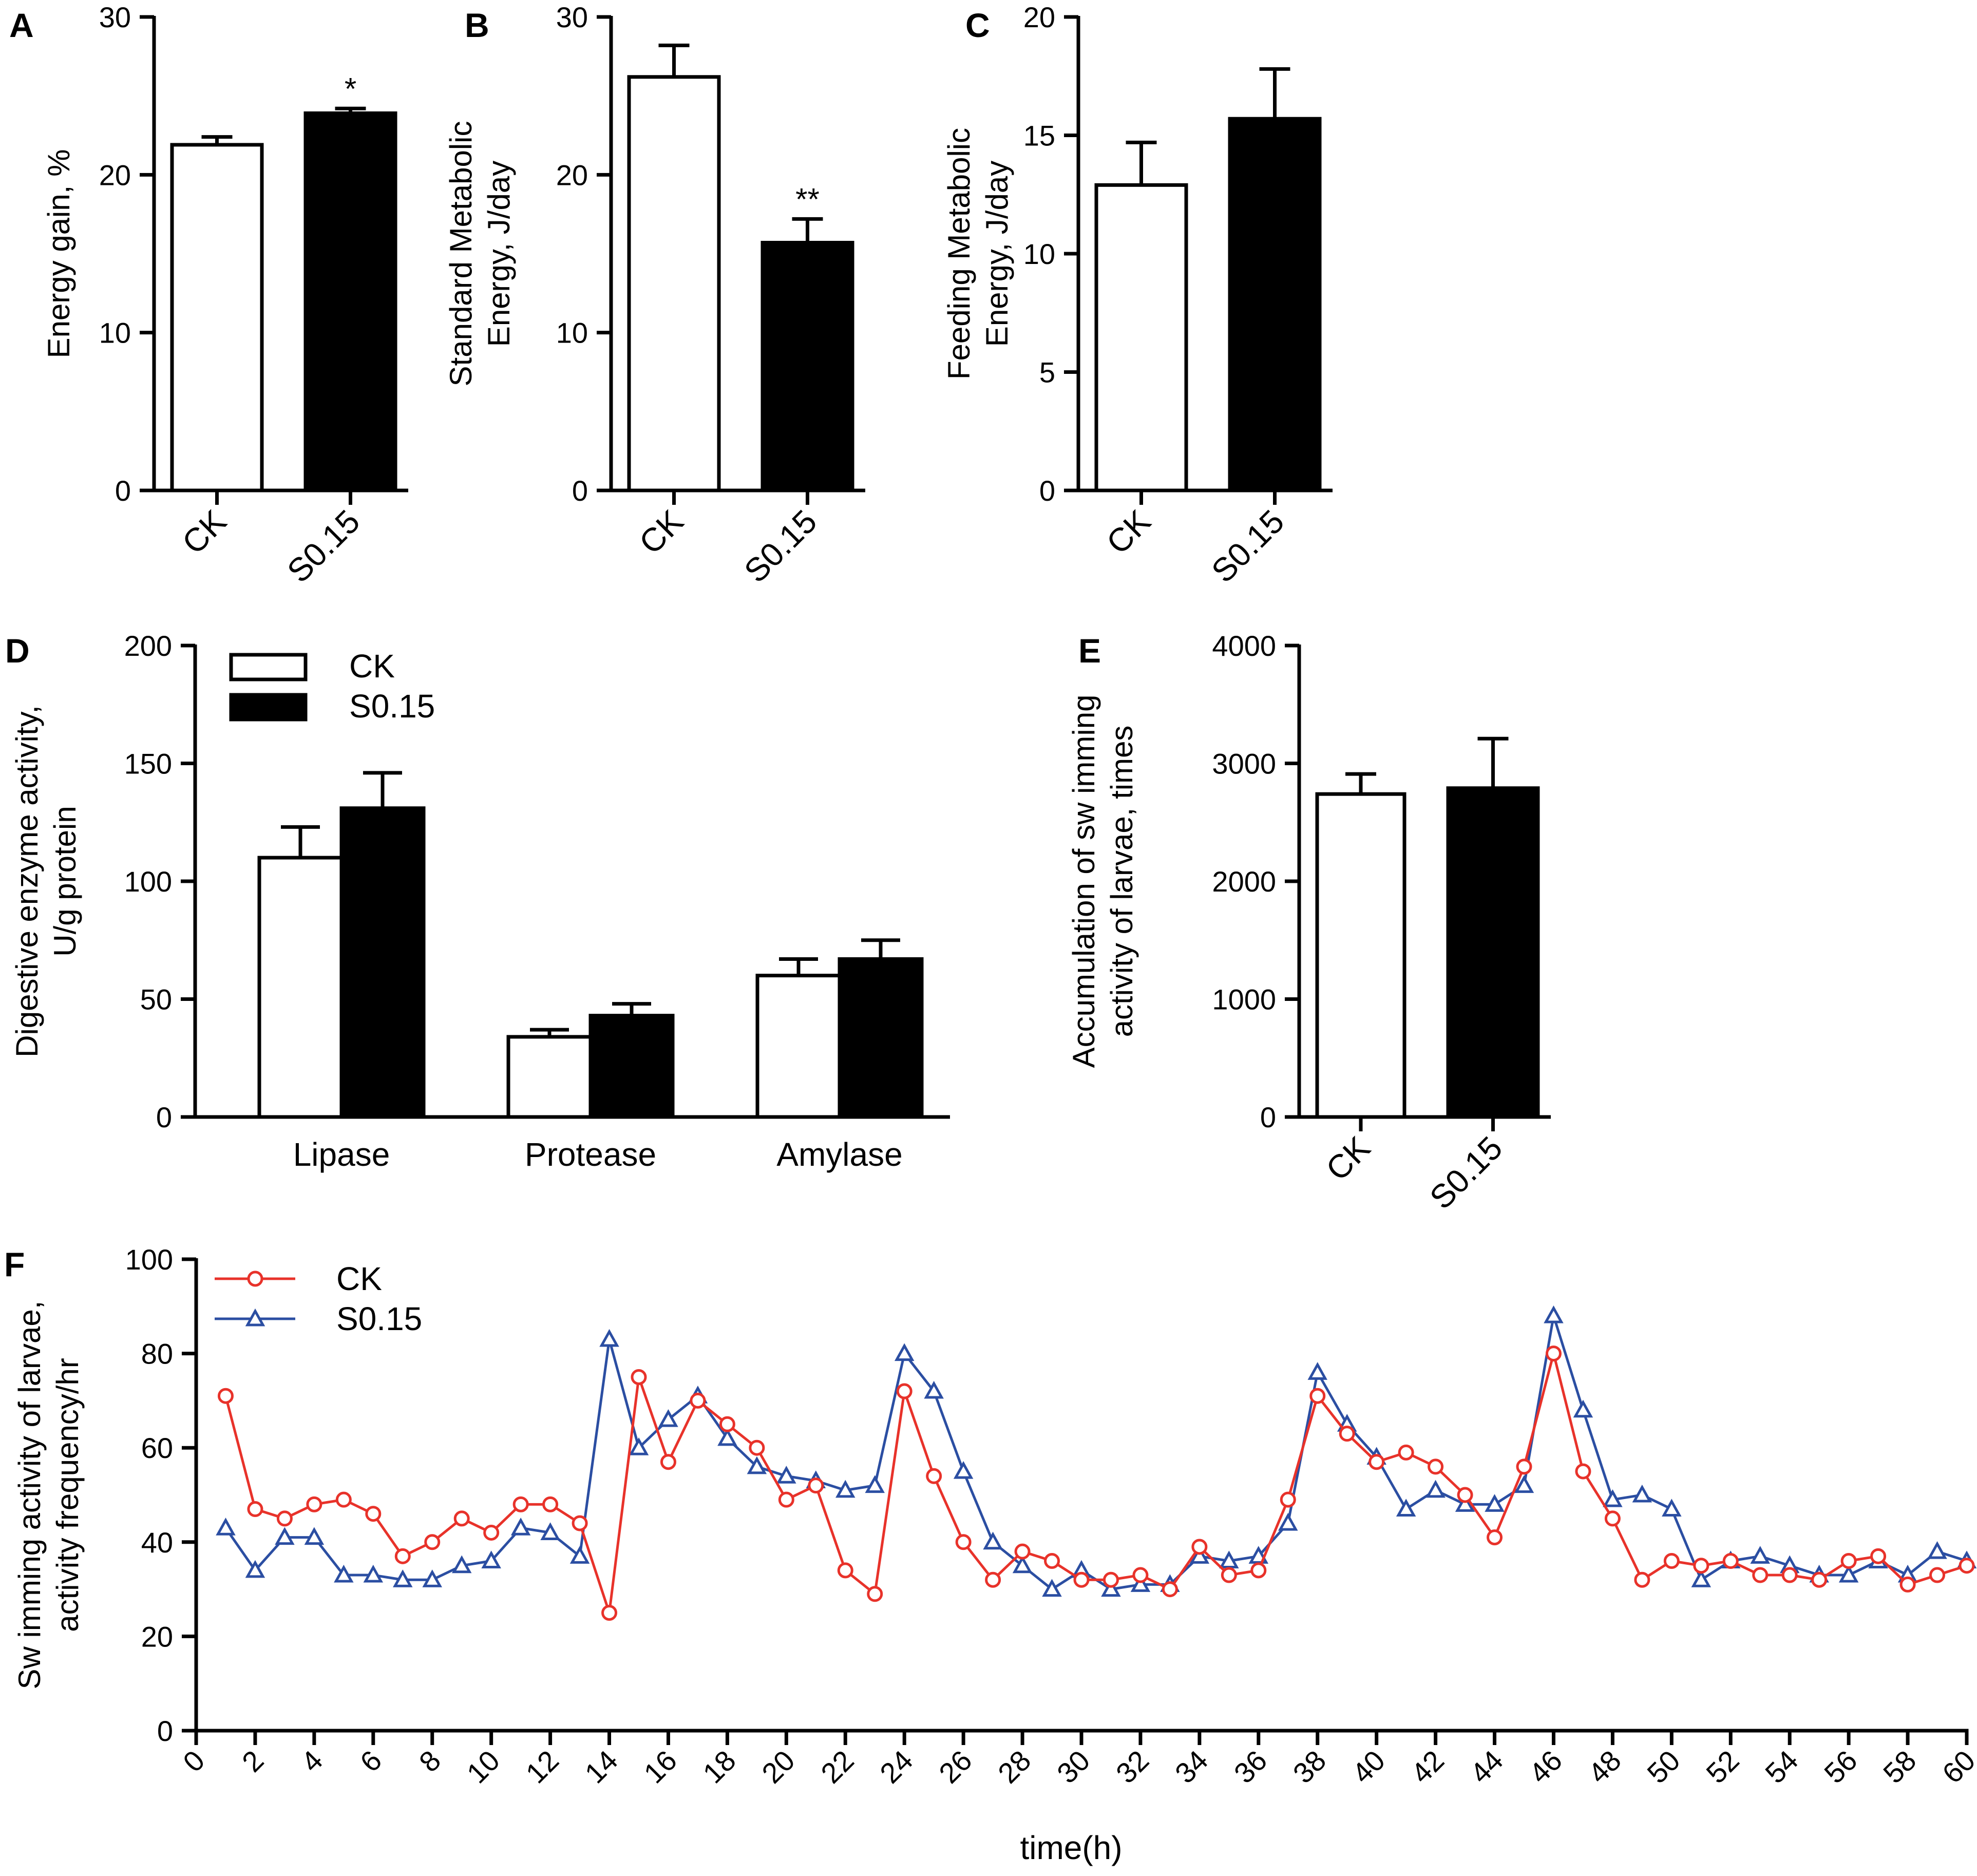 The height and width of the screenshot is (1876, 1977). Describe the element at coordinates (572, 17) in the screenshot. I see `panel-b-y-tick-label: 30` at that location.